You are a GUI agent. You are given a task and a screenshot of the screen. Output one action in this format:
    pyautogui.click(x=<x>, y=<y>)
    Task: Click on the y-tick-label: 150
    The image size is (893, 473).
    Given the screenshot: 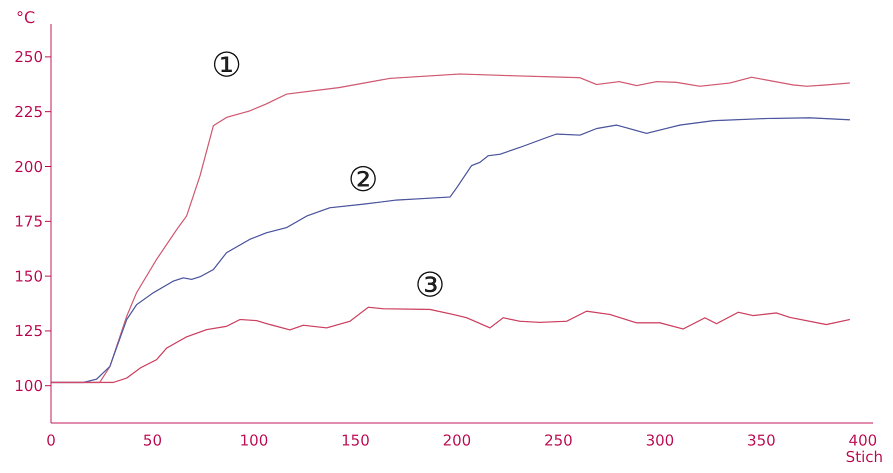 What is the action you would take?
    pyautogui.click(x=28, y=276)
    